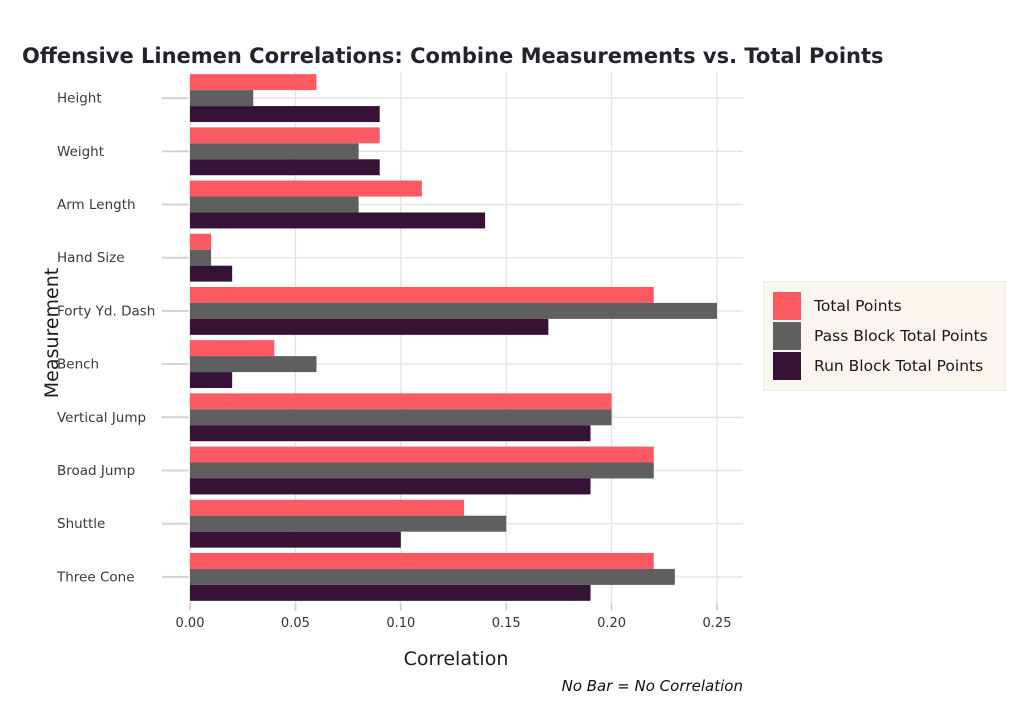 The image size is (1024, 723). What do you see at coordinates (306, 188) in the screenshot?
I see `bar-total-points-arm-length` at bounding box center [306, 188].